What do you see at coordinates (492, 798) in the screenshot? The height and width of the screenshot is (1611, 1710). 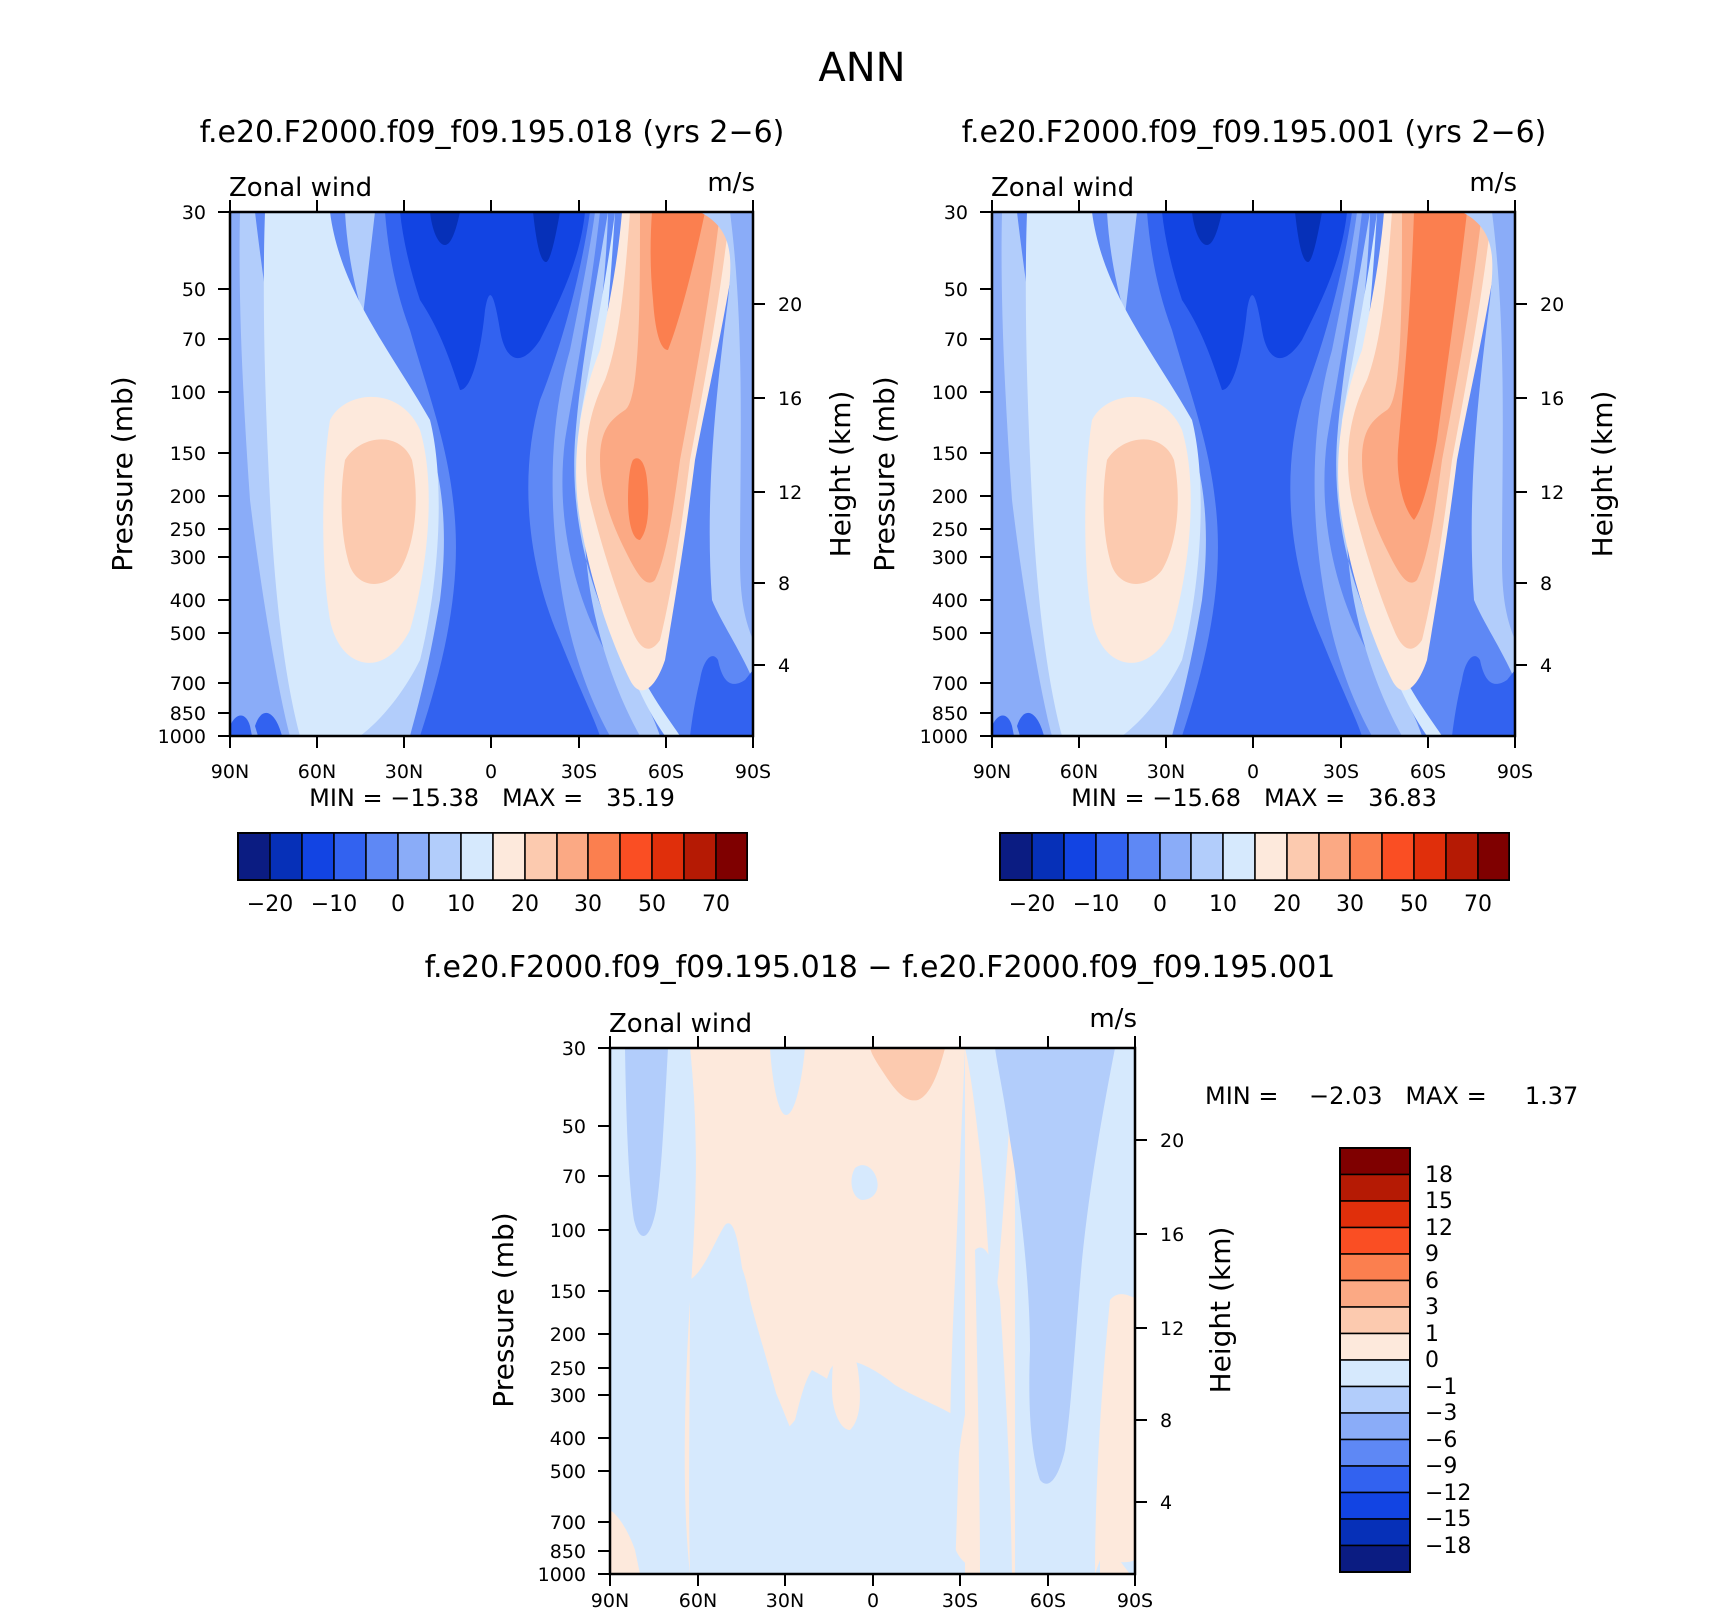 I see `min-max-text: MIN = −15.38 MAX = 35.19` at bounding box center [492, 798].